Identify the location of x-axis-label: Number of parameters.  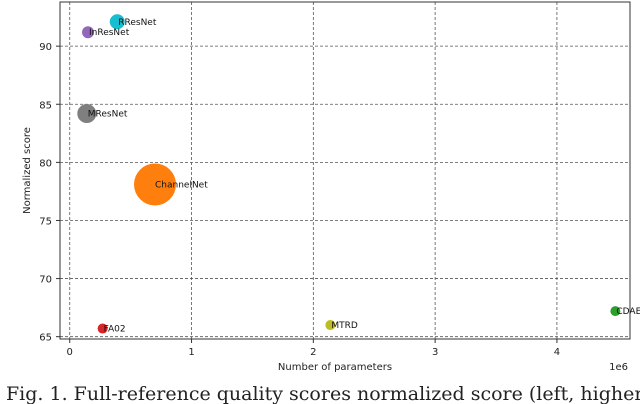
(335, 367).